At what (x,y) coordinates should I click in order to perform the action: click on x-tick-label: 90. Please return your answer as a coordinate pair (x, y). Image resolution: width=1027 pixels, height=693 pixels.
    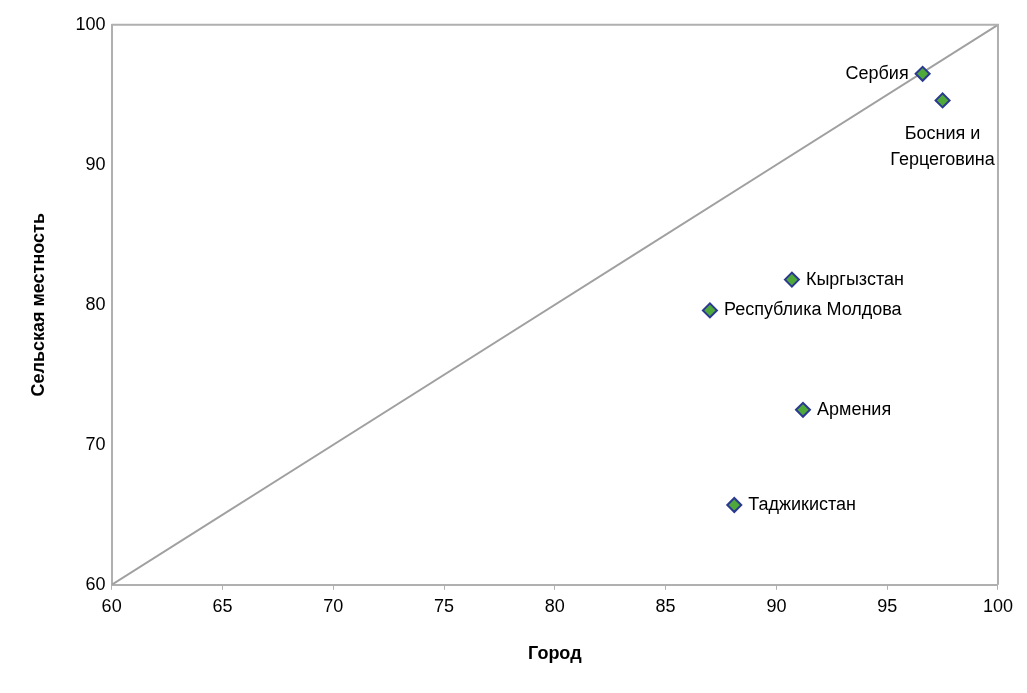
    Looking at the image, I should click on (776, 605).